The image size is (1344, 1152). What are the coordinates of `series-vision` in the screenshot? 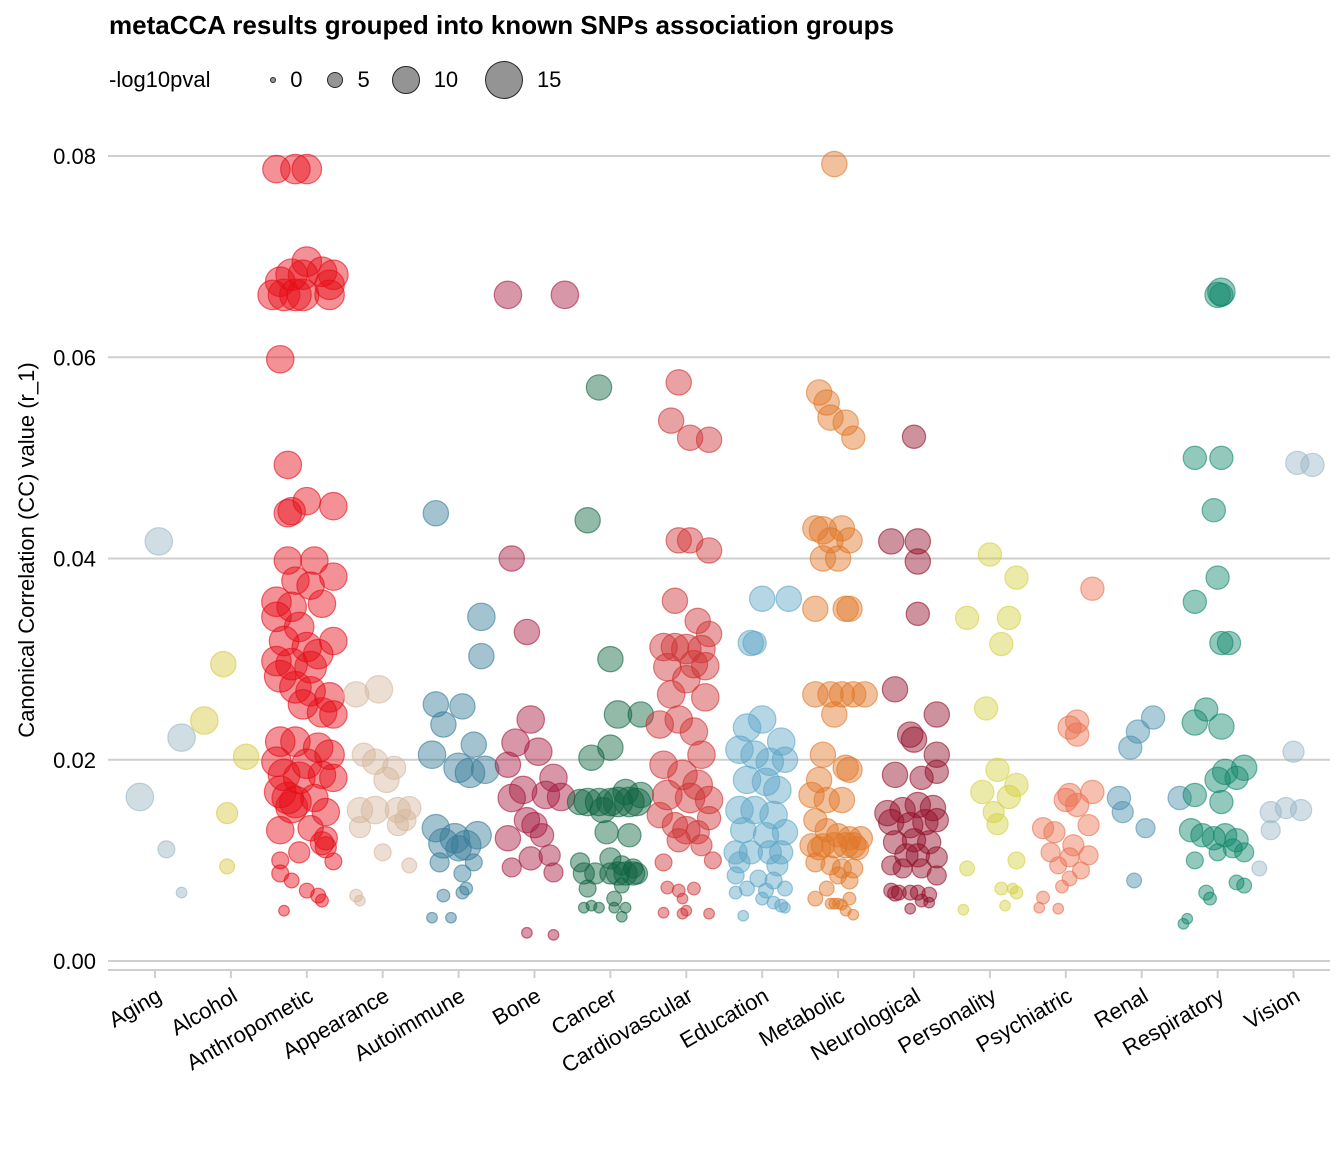 It's located at (1288, 663).